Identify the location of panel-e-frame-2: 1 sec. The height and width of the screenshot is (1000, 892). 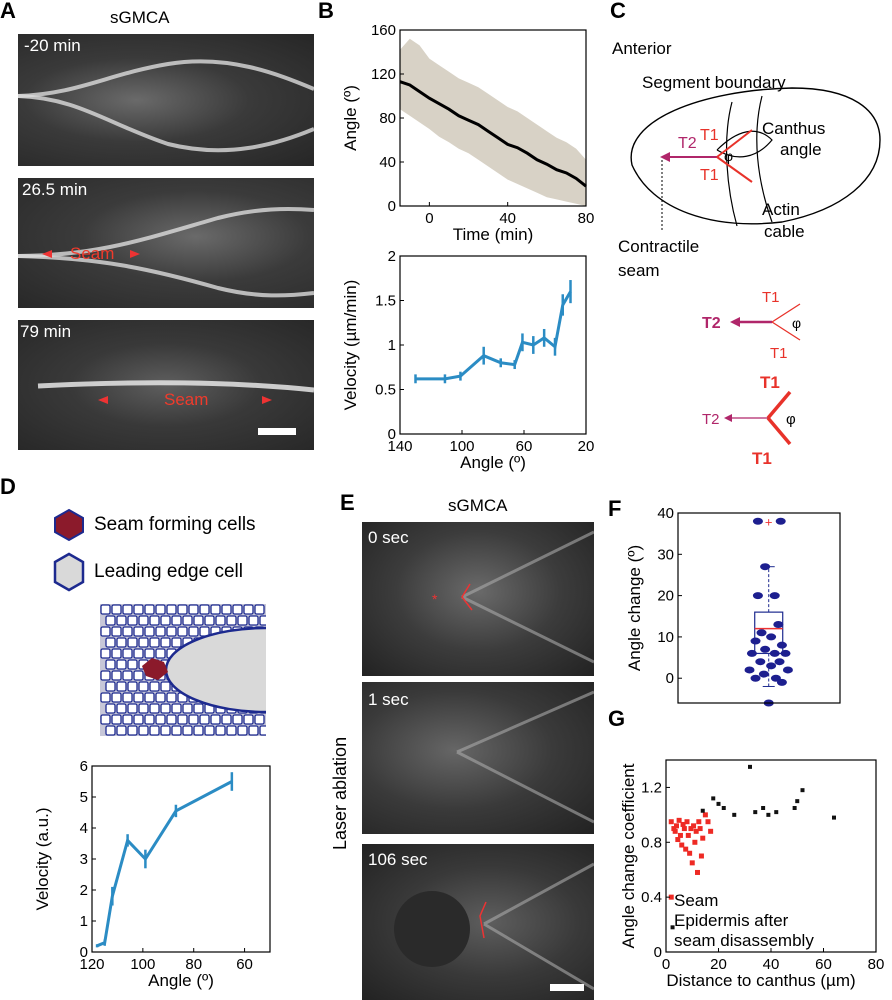
(478, 758).